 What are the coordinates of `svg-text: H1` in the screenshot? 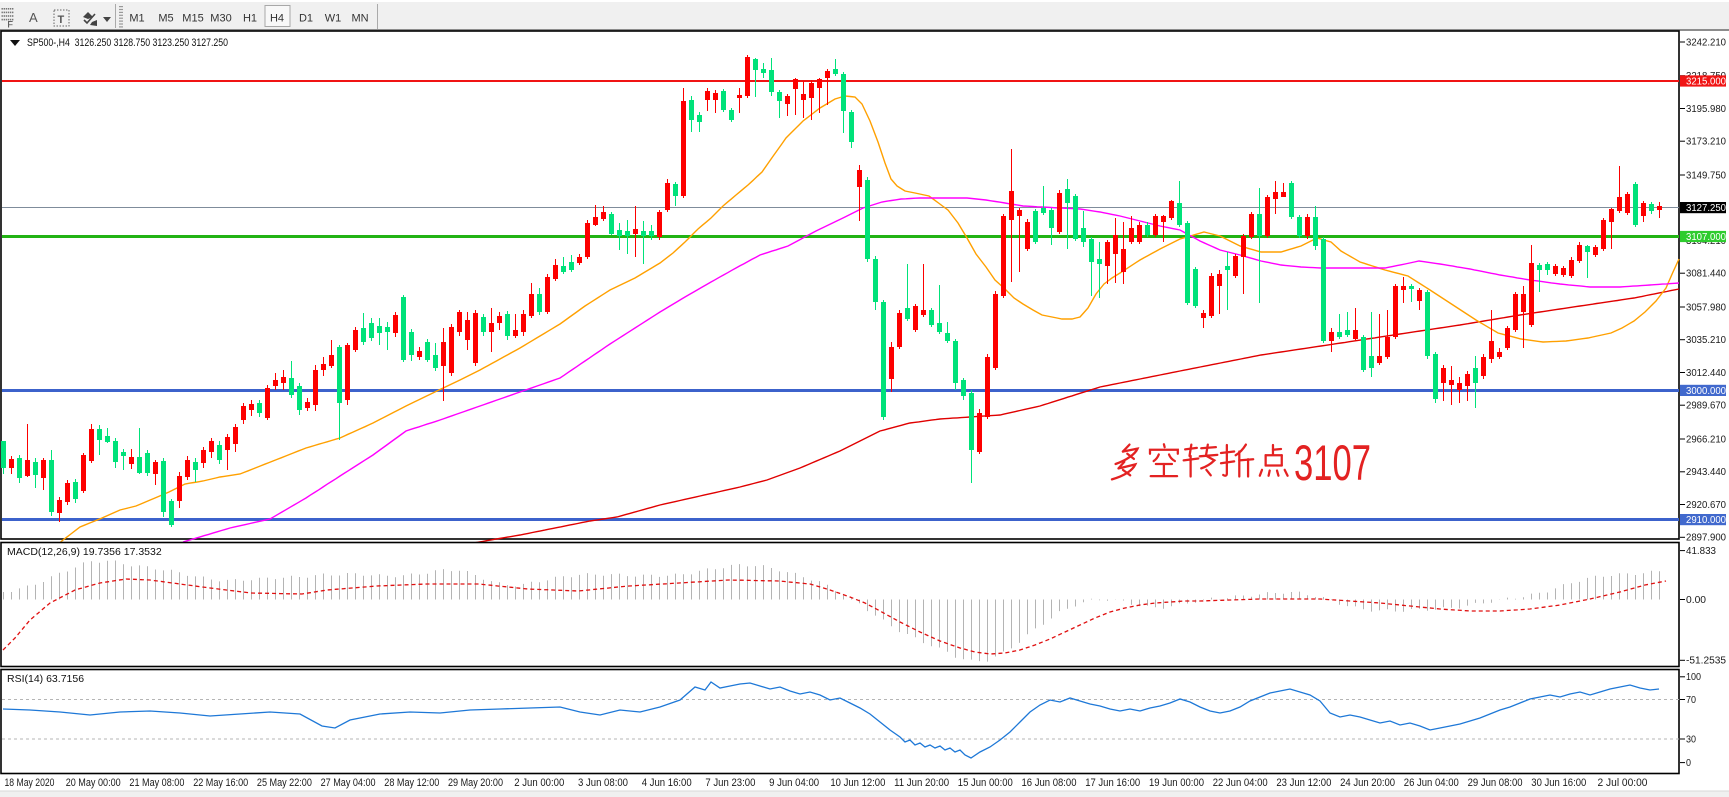 It's located at (250, 19).